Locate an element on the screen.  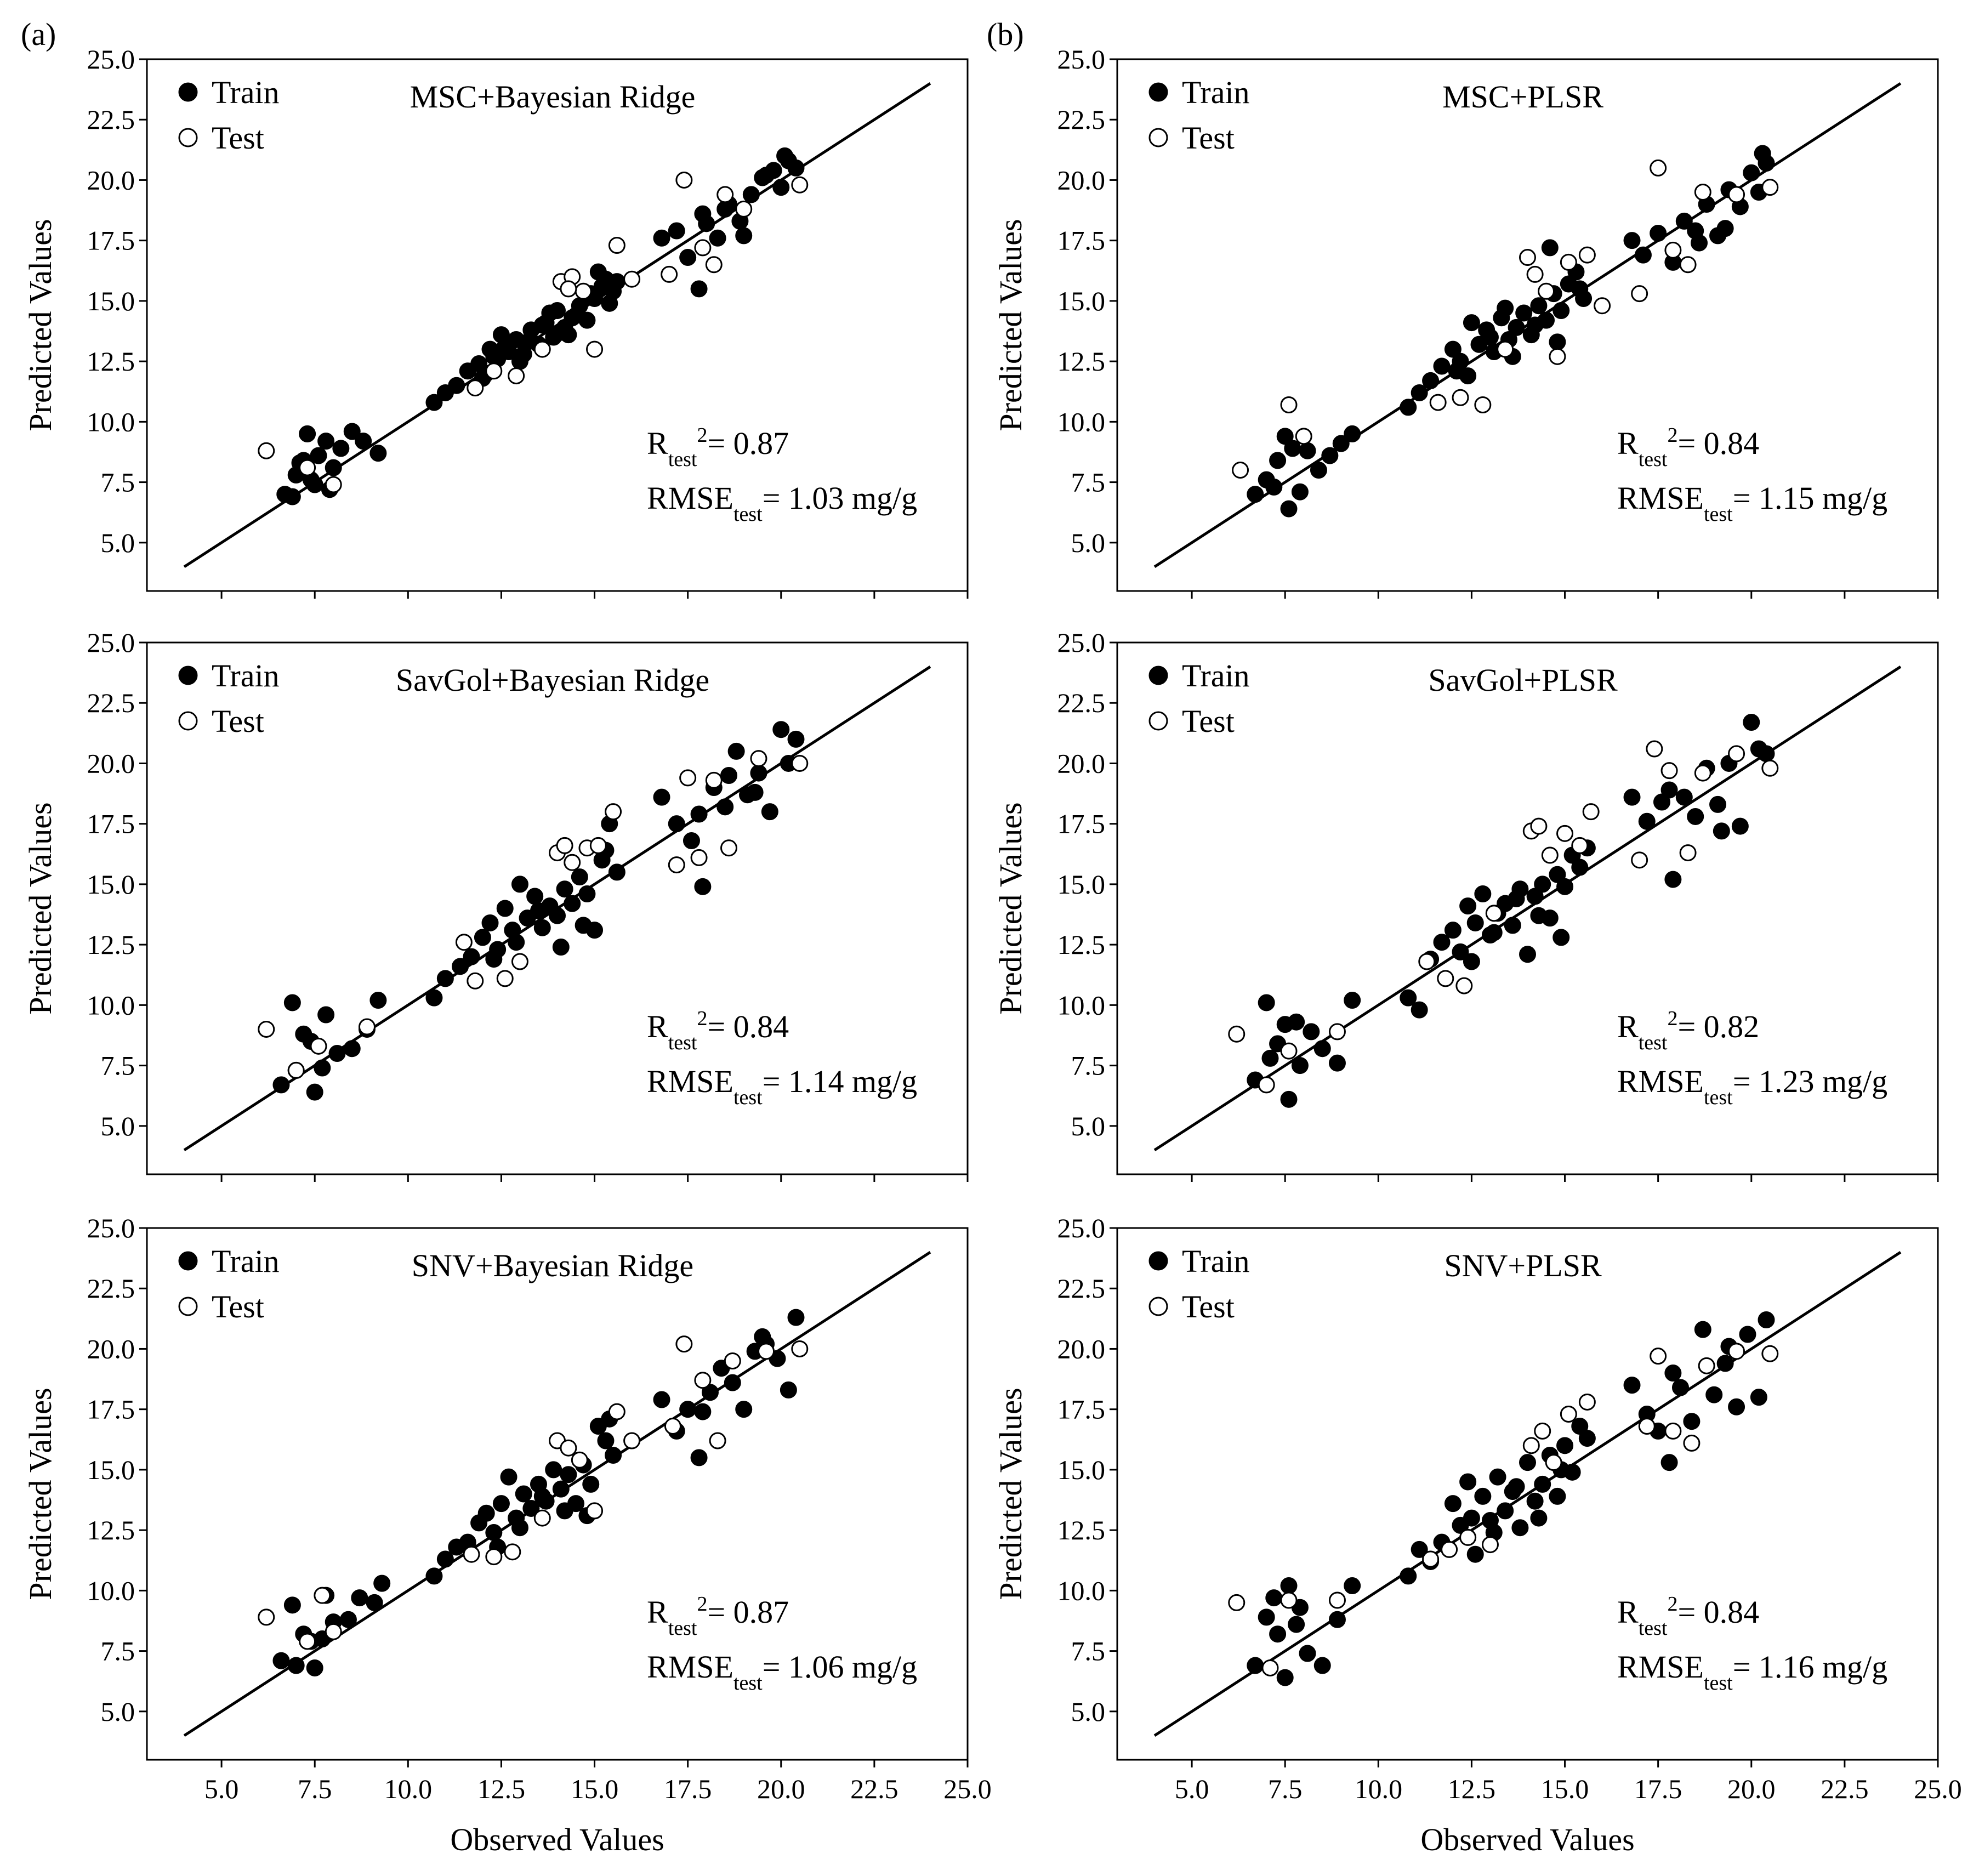
chart-0-plot-frame is located at coordinates (557, 325).